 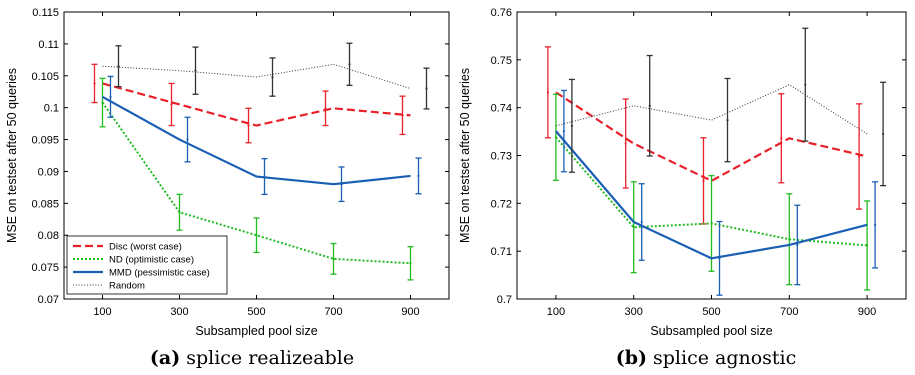 What do you see at coordinates (501, 109) in the screenshot?
I see `y-tick-label: 0.74` at bounding box center [501, 109].